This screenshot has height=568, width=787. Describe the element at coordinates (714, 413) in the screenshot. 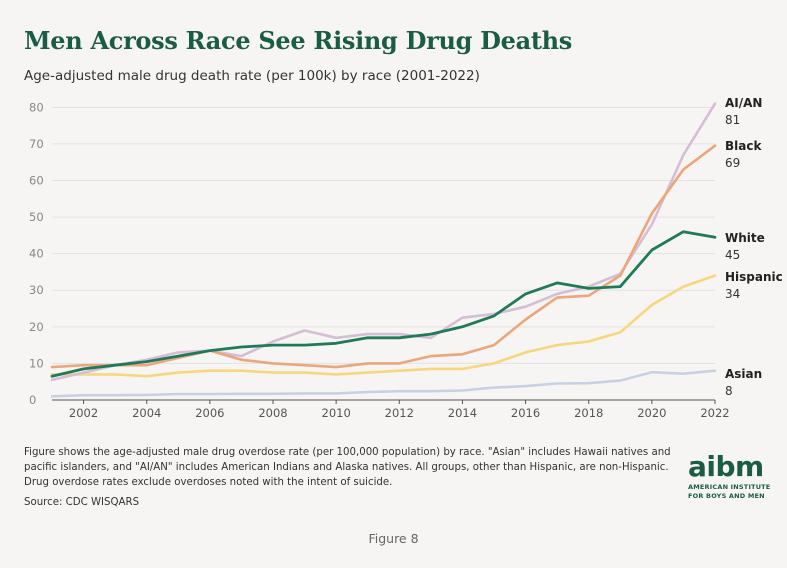

I see `x-tick-label: 2022` at that location.